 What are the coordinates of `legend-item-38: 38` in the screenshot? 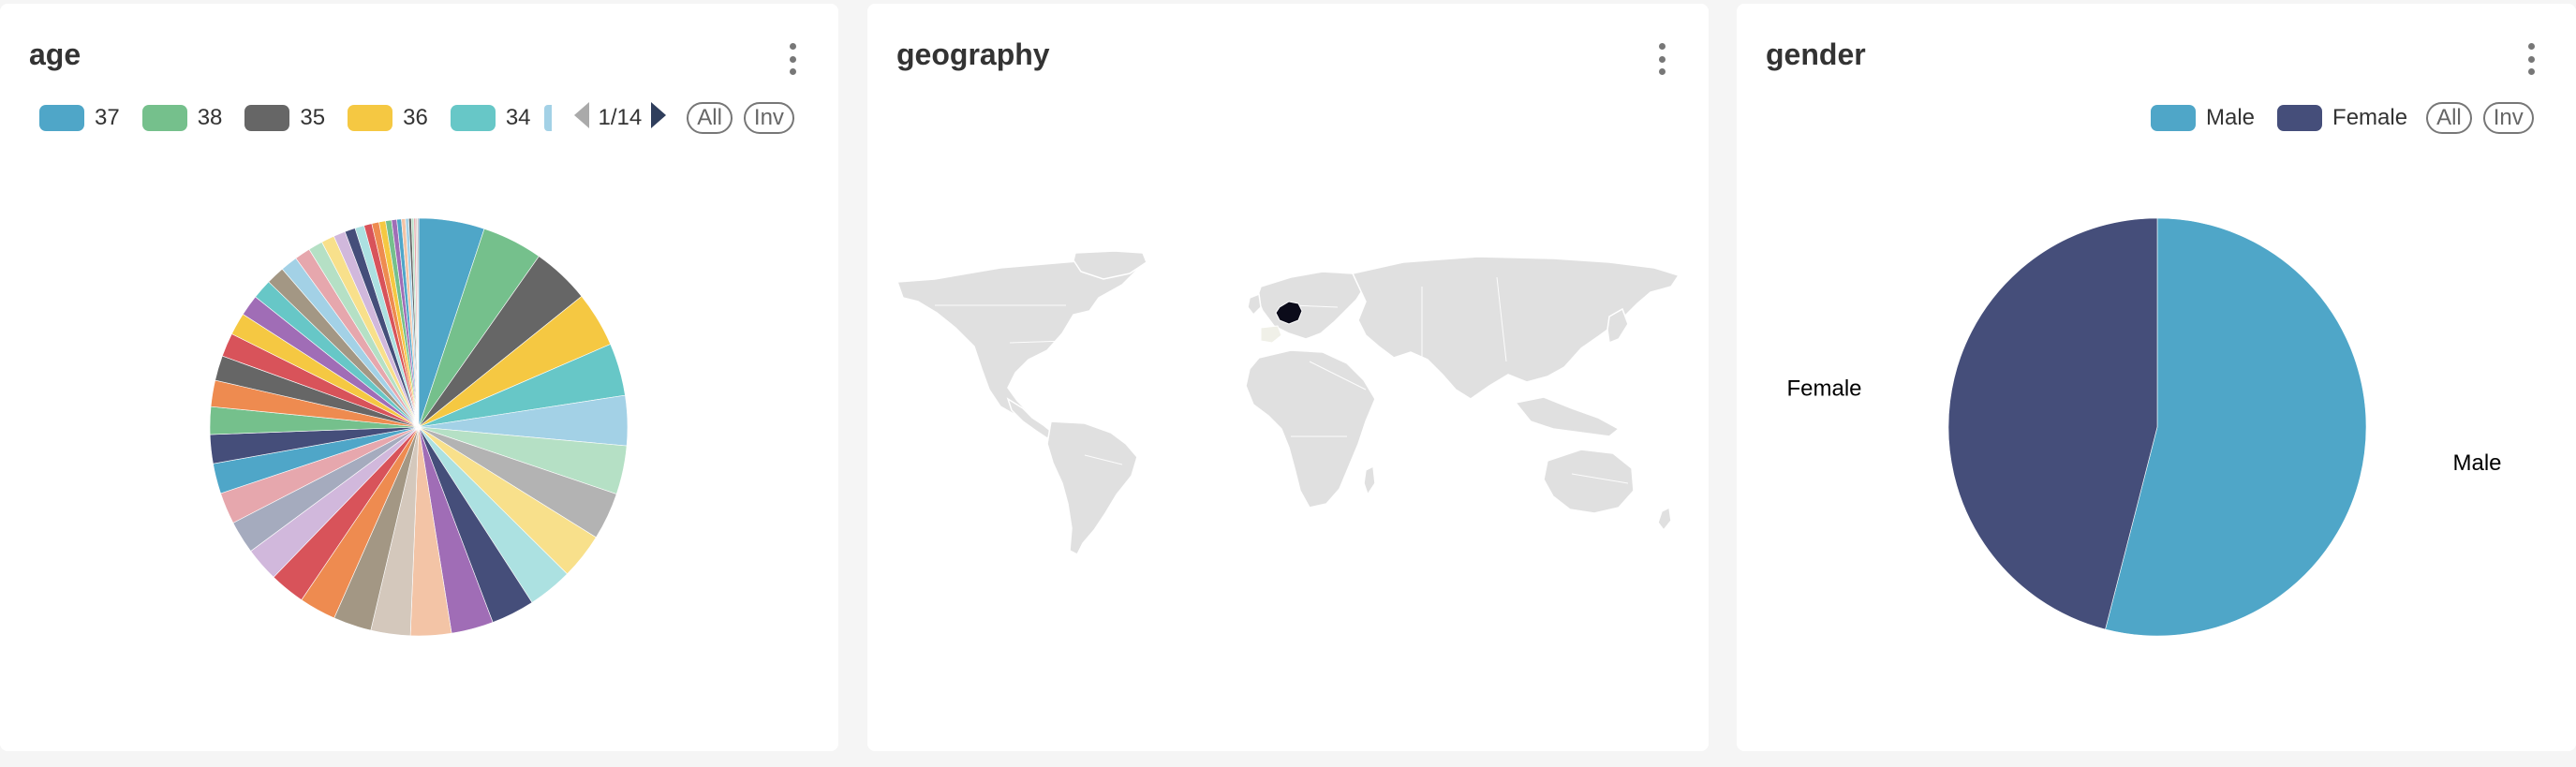 It's located at (182, 118).